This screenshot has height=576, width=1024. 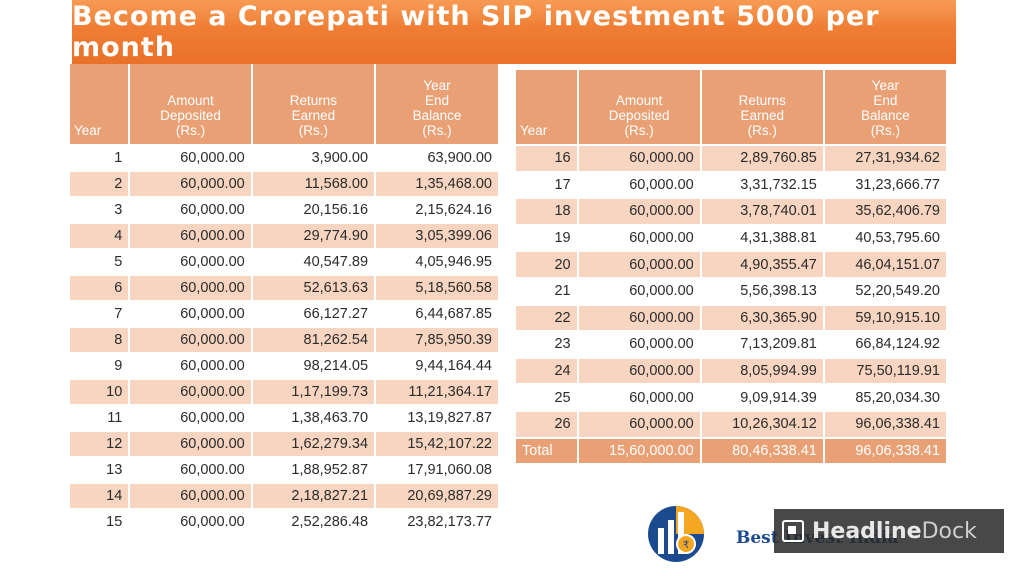 What do you see at coordinates (949, 531) in the screenshot?
I see `watermark-text-2: Dock` at bounding box center [949, 531].